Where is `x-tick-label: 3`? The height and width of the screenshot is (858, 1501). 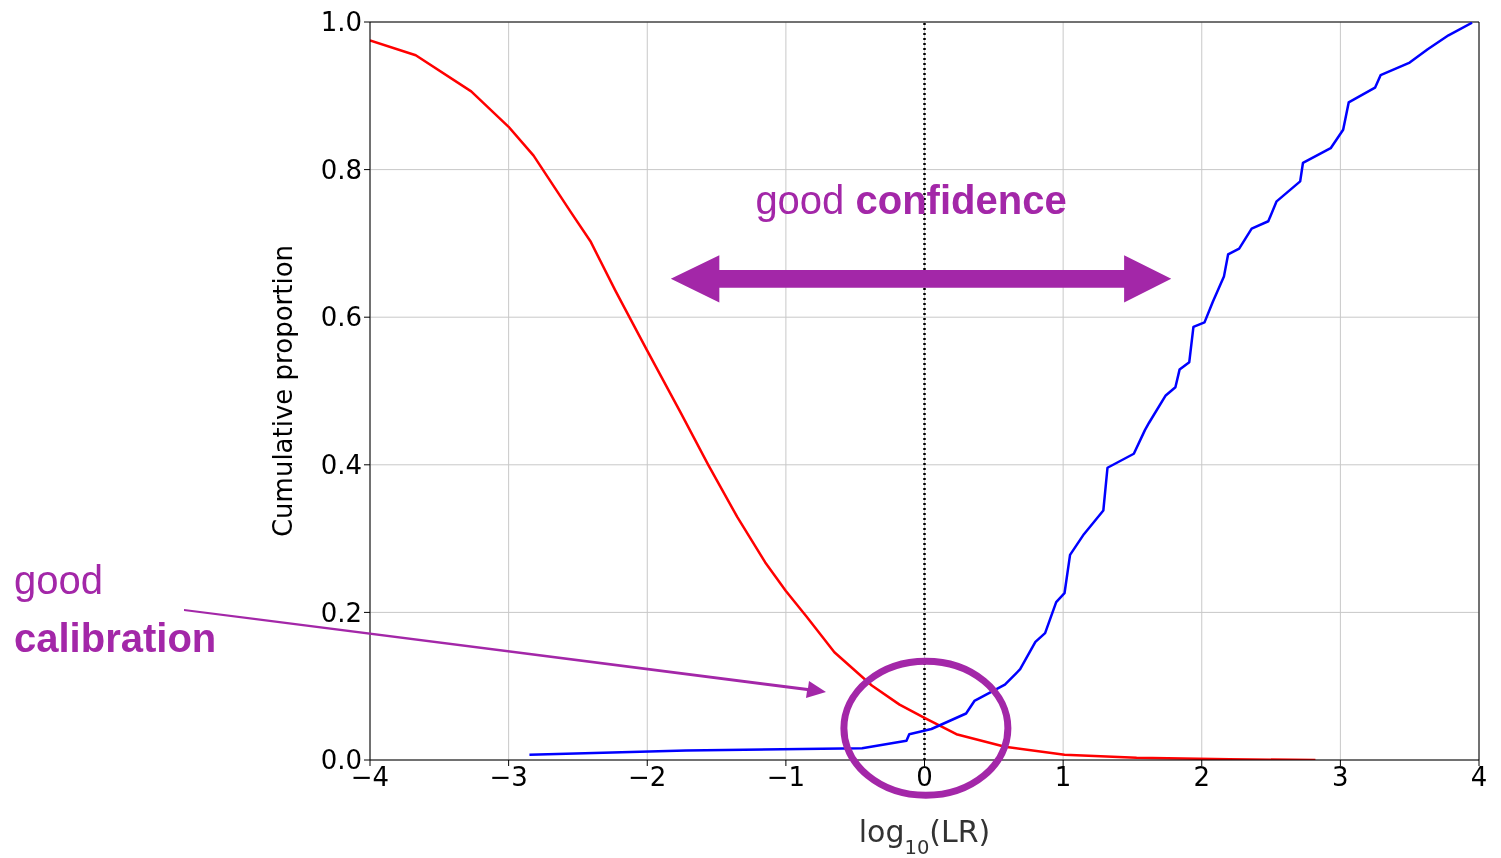
x-tick-label: 3 is located at coordinates (1340, 777).